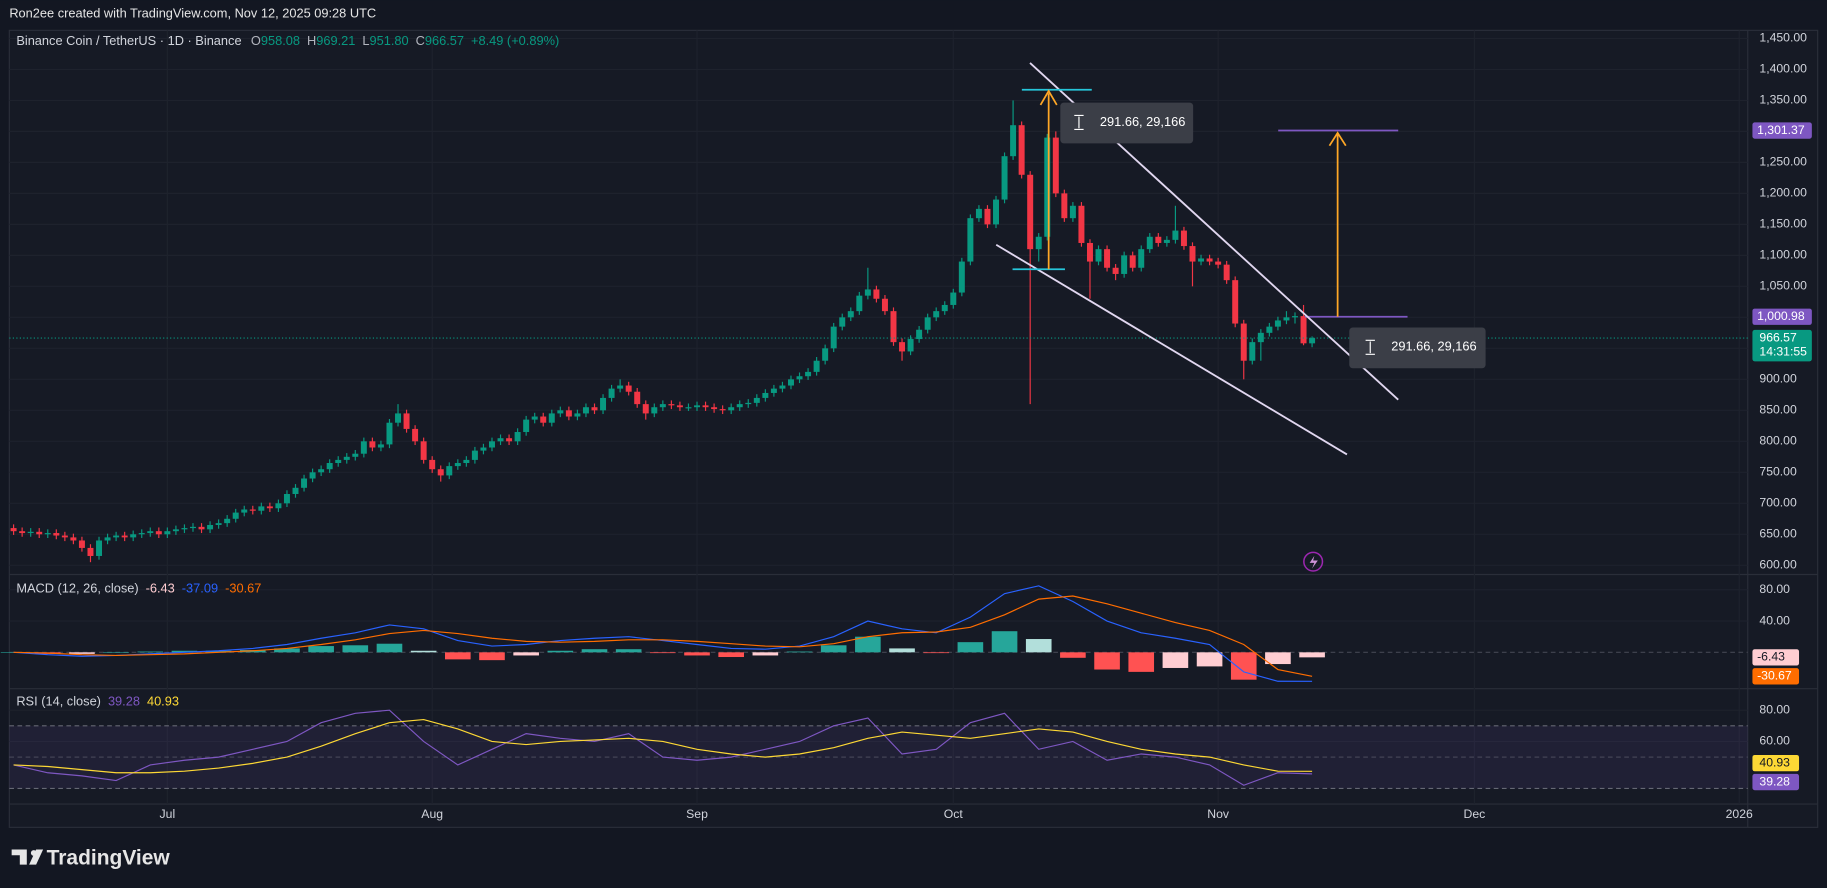 The image size is (1827, 888). What do you see at coordinates (1171, 349) in the screenshot?
I see `trend-line` at bounding box center [1171, 349].